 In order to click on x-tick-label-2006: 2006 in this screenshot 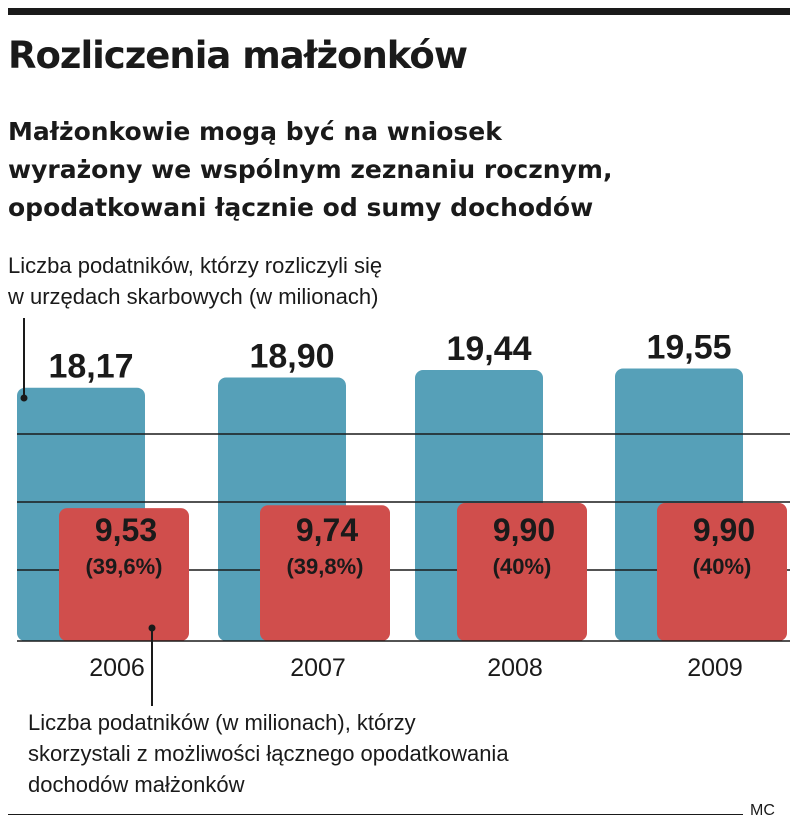, I will do `click(117, 668)`.